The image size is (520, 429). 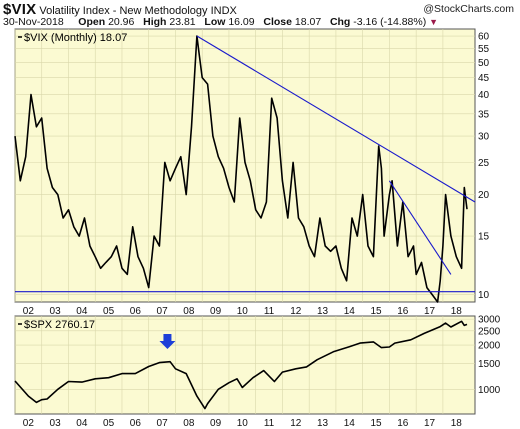 I want to click on close-label: Close, so click(x=277, y=22).